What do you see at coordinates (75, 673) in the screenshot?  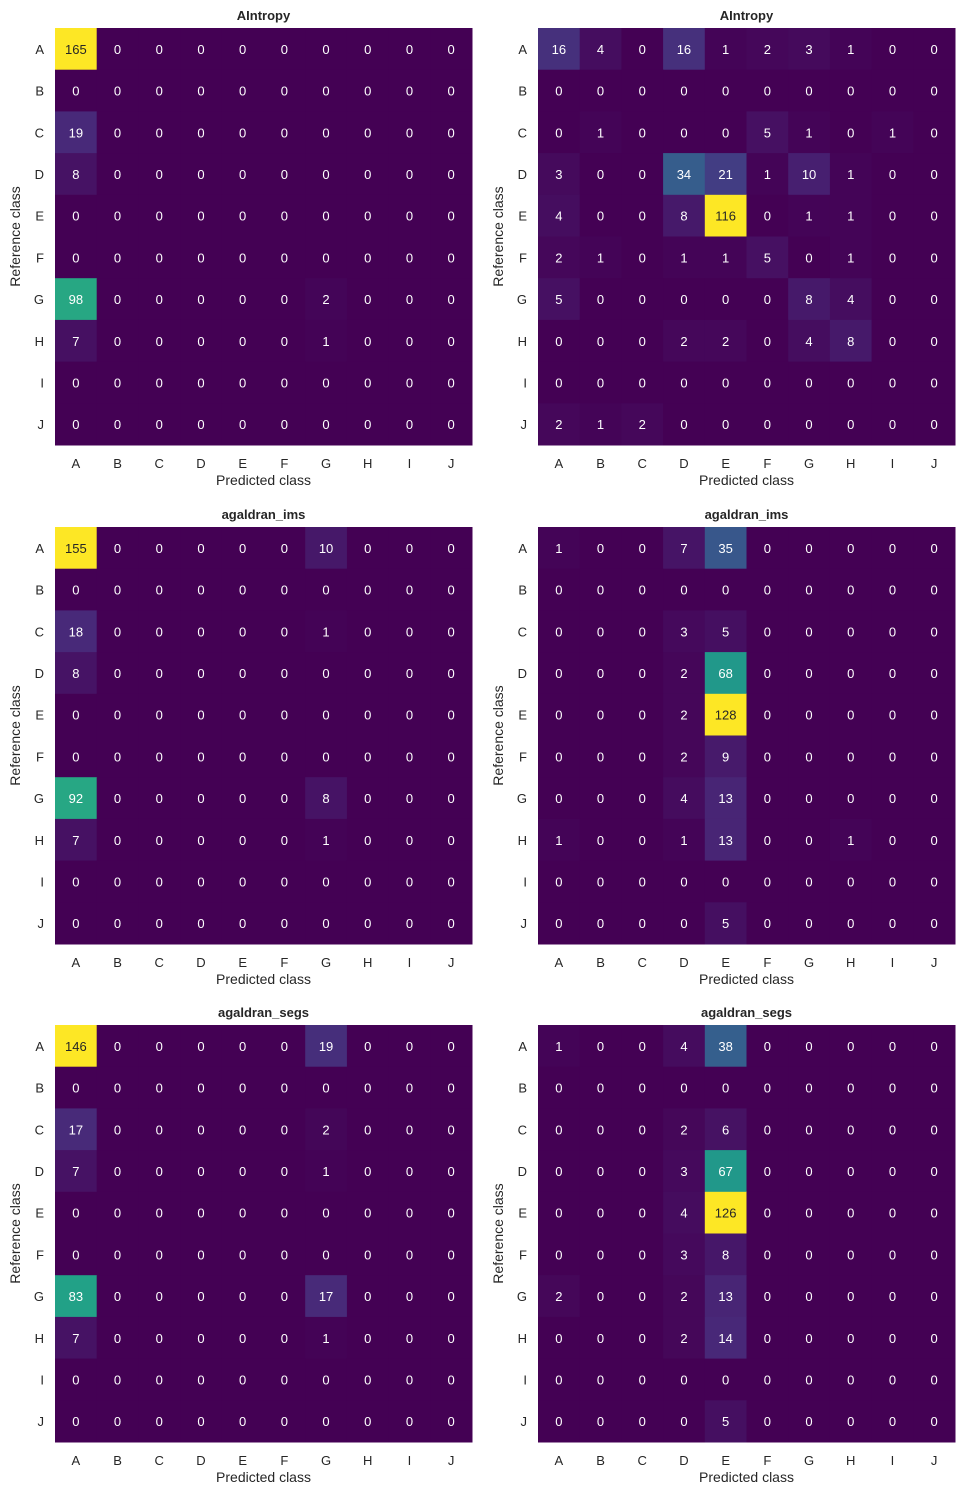 I see `cell-value-label: 8` at bounding box center [75, 673].